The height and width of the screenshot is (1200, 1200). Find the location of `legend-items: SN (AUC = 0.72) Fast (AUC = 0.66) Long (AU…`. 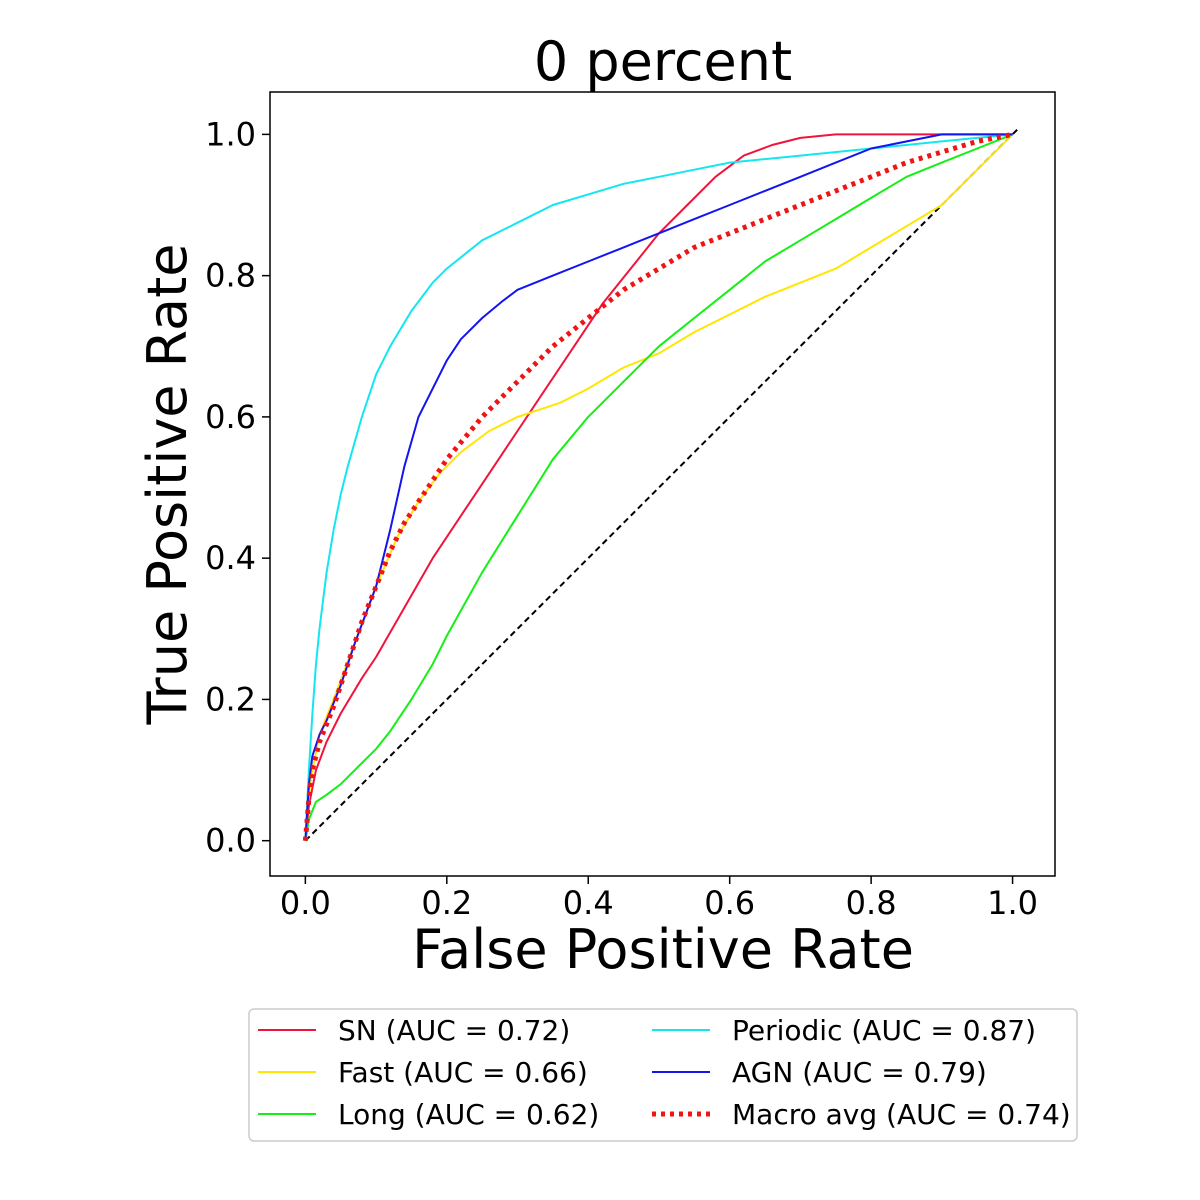

legend-items: SN (AUC = 0.72) Fast (AUC = 0.66) Long (AU… is located at coordinates (664, 1072).